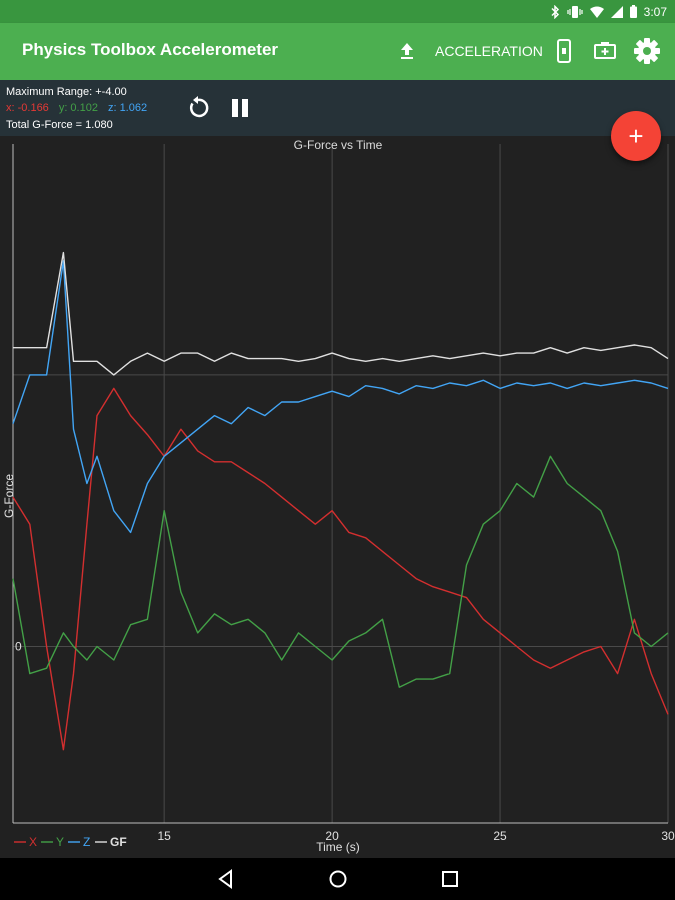 Image resolution: width=675 pixels, height=900 pixels. I want to click on y-value: y: 0.102, so click(78, 108).